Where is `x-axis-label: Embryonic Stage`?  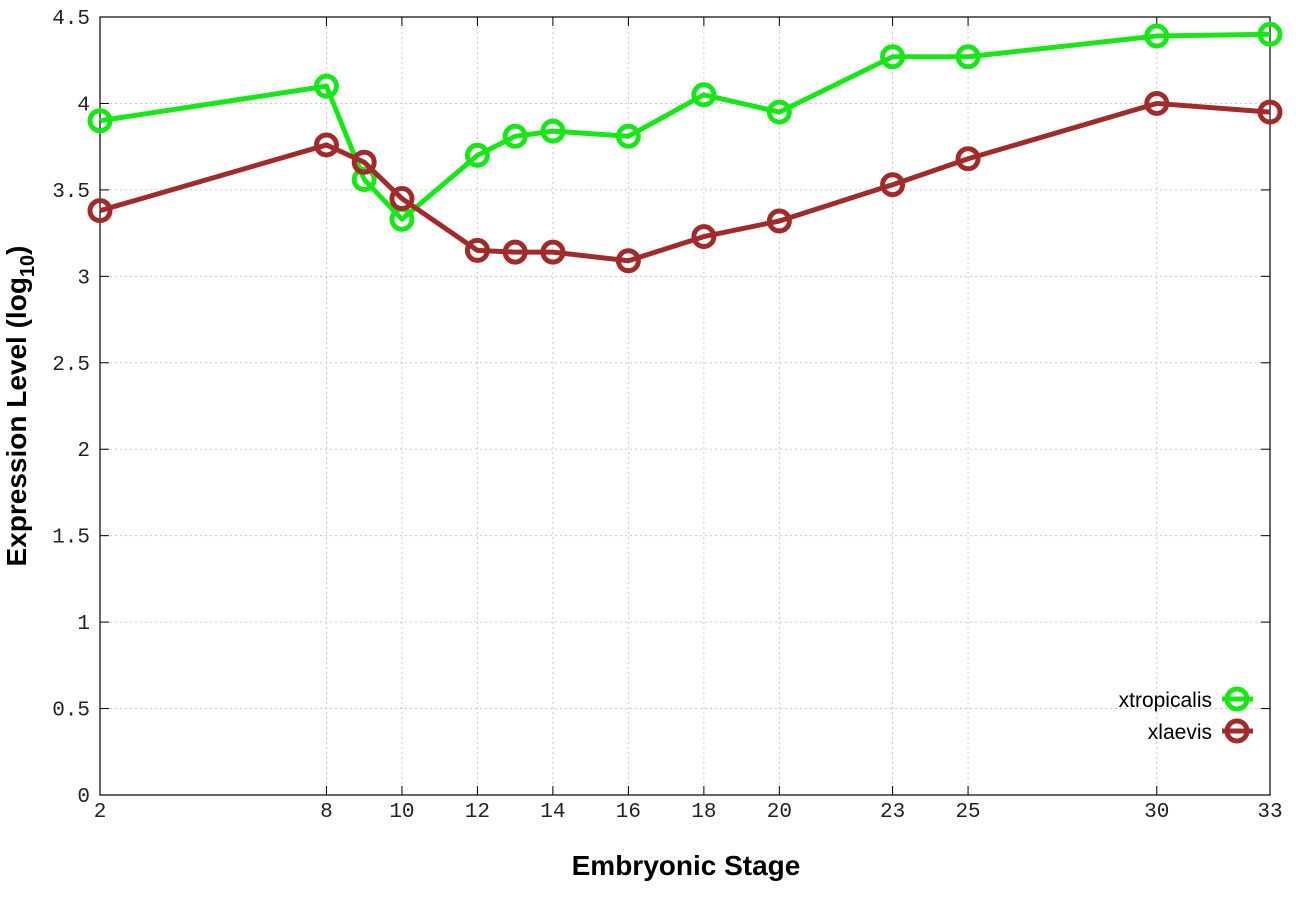
x-axis-label: Embryonic Stage is located at coordinates (686, 865).